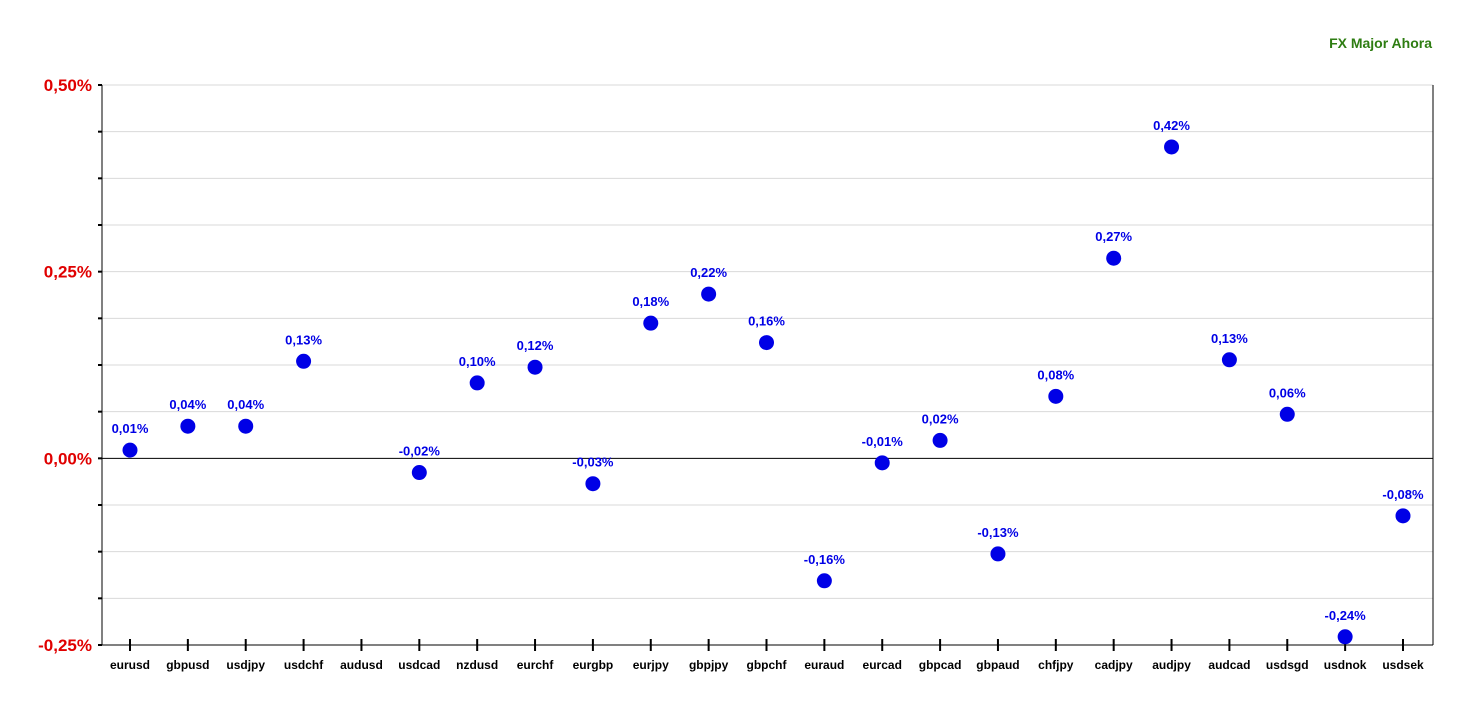 The image size is (1468, 707). I want to click on data-label: 0,08%, so click(1055, 374).